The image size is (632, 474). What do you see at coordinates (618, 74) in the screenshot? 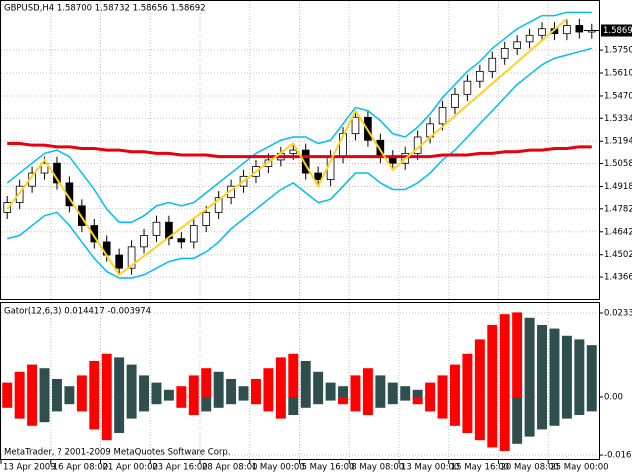
I see `y-tick-label: 1.56100` at bounding box center [618, 74].